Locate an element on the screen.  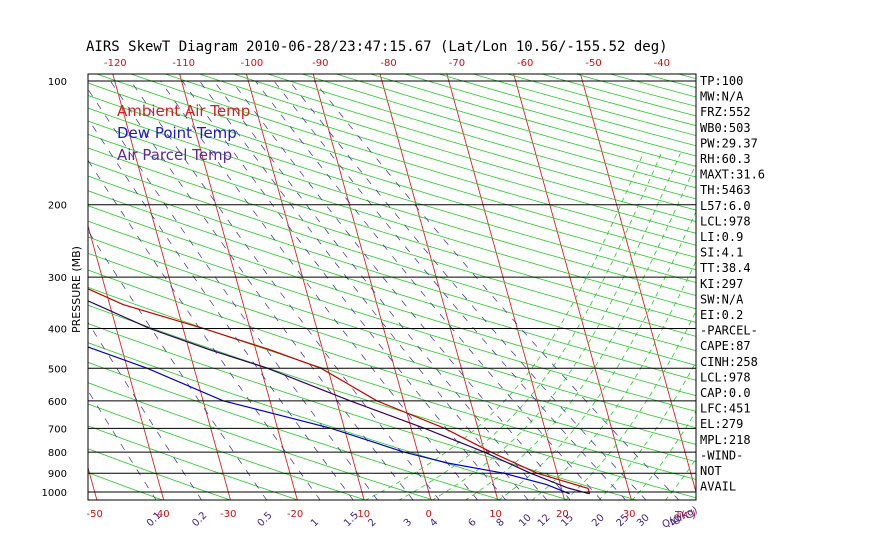
legend-entry: Ambient Air Temp is located at coordinates (183, 111).